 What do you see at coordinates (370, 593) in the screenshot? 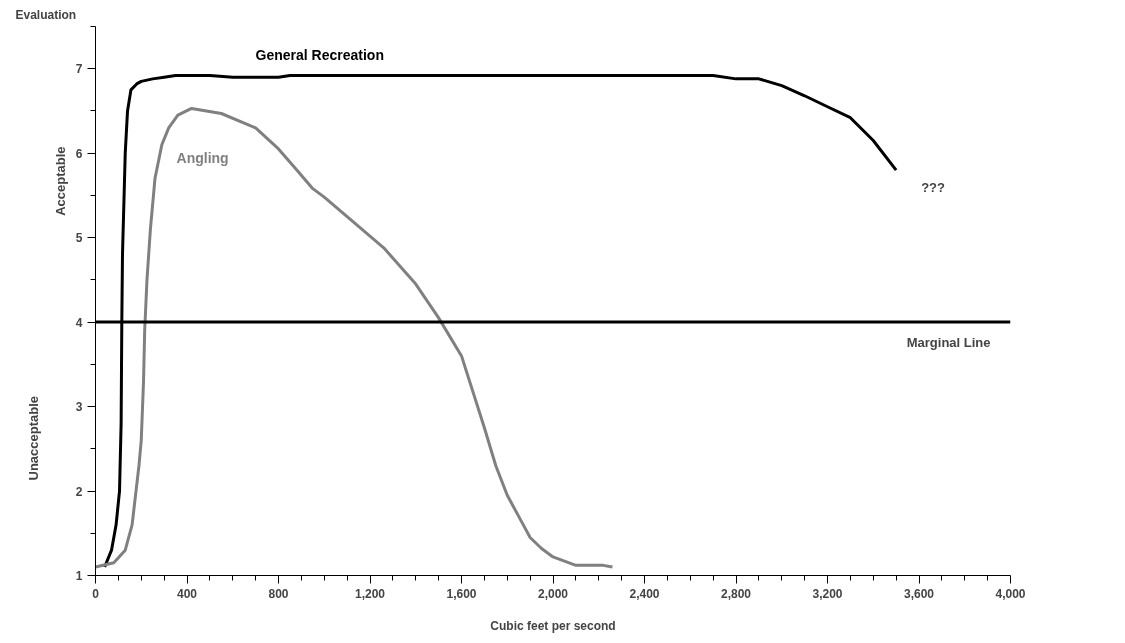
I see `x-tick-label: 1,200` at bounding box center [370, 593].